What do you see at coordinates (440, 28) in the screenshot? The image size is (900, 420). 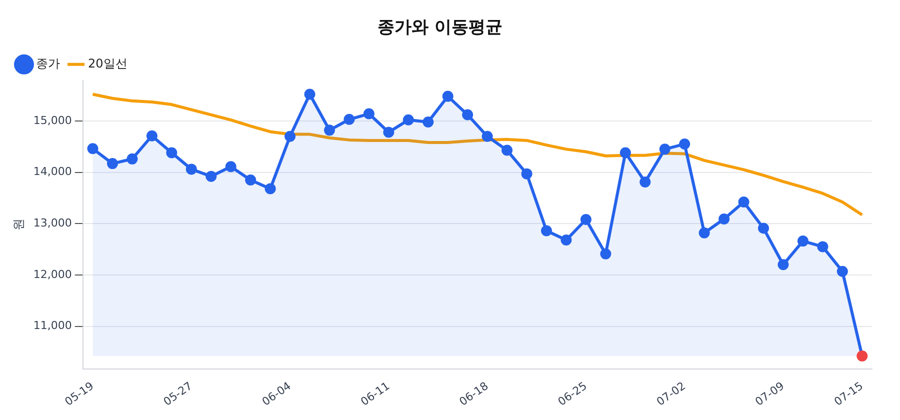 I see `chart-title: 종가와 이동평균` at bounding box center [440, 28].